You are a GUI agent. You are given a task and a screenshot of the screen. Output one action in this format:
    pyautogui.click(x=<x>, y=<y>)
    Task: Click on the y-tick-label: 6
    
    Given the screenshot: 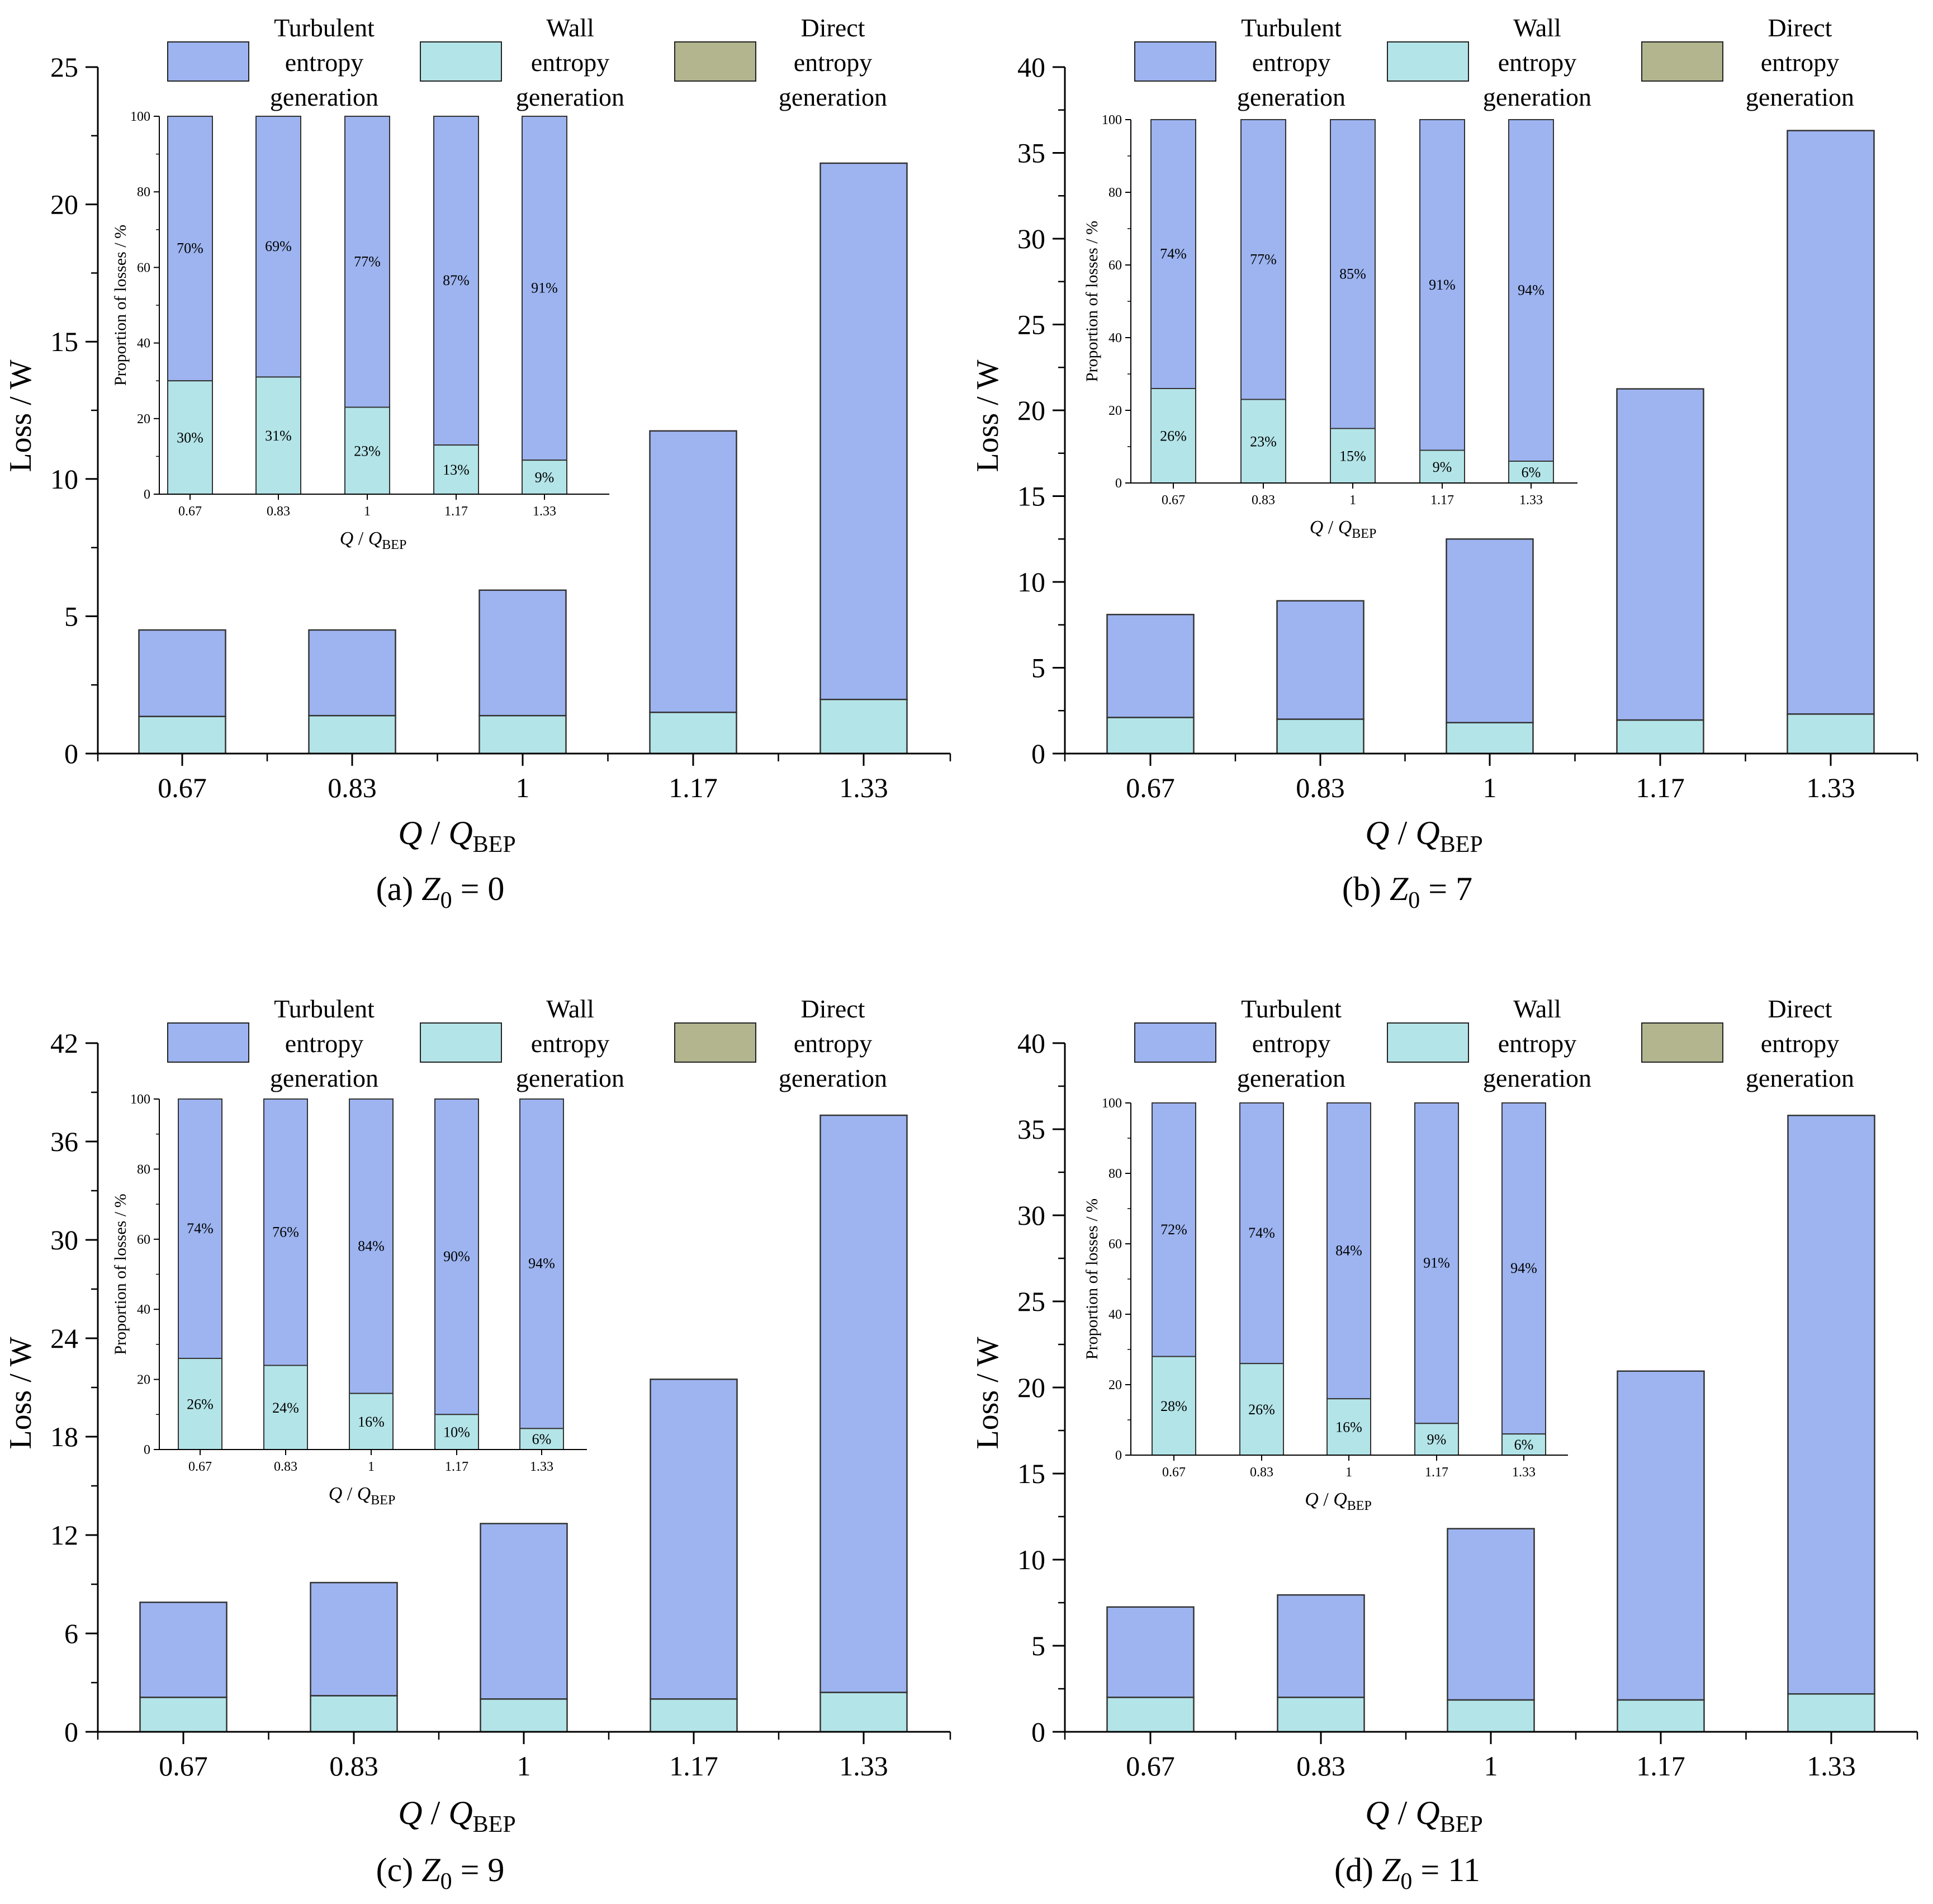 What is the action you would take?
    pyautogui.click(x=71, y=1633)
    